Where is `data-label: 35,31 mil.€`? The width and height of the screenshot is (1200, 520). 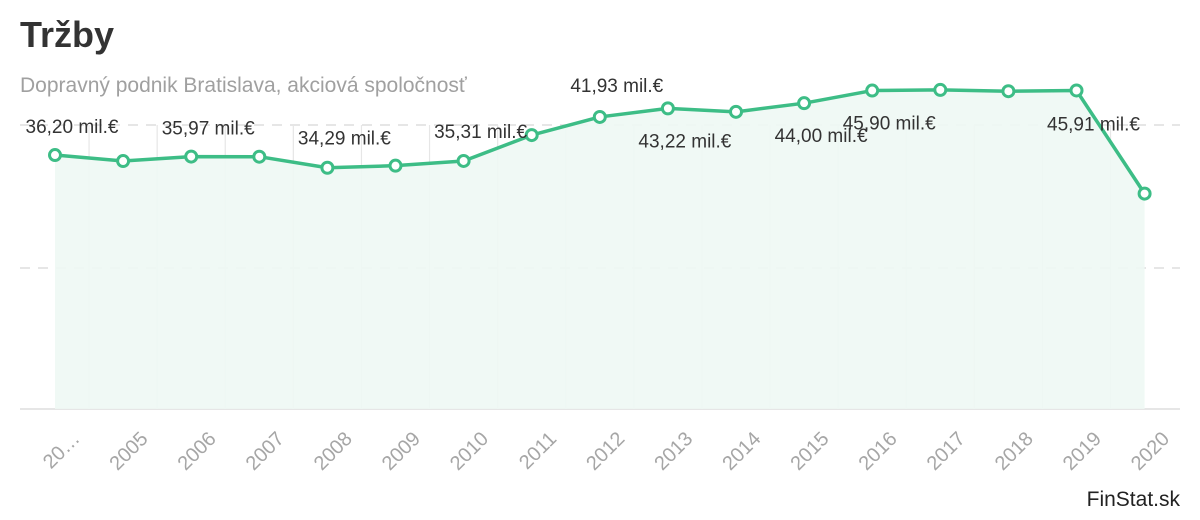 data-label: 35,31 mil.€ is located at coordinates (480, 132).